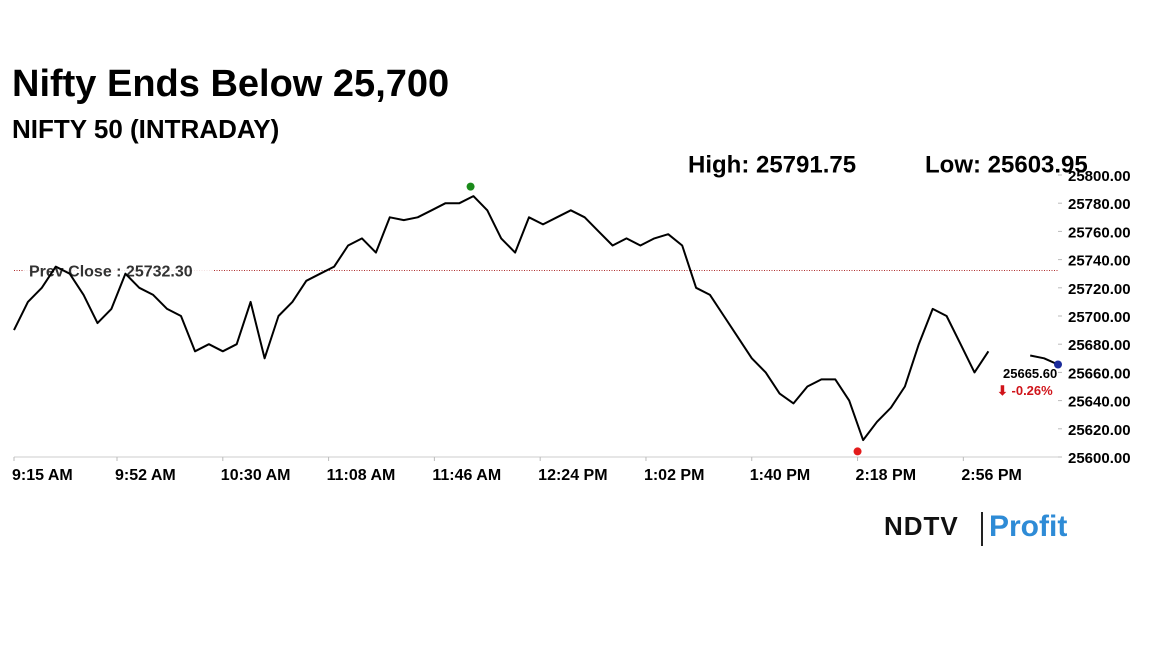  What do you see at coordinates (780, 475) in the screenshot?
I see `x-tick-label: 1:40 PM` at bounding box center [780, 475].